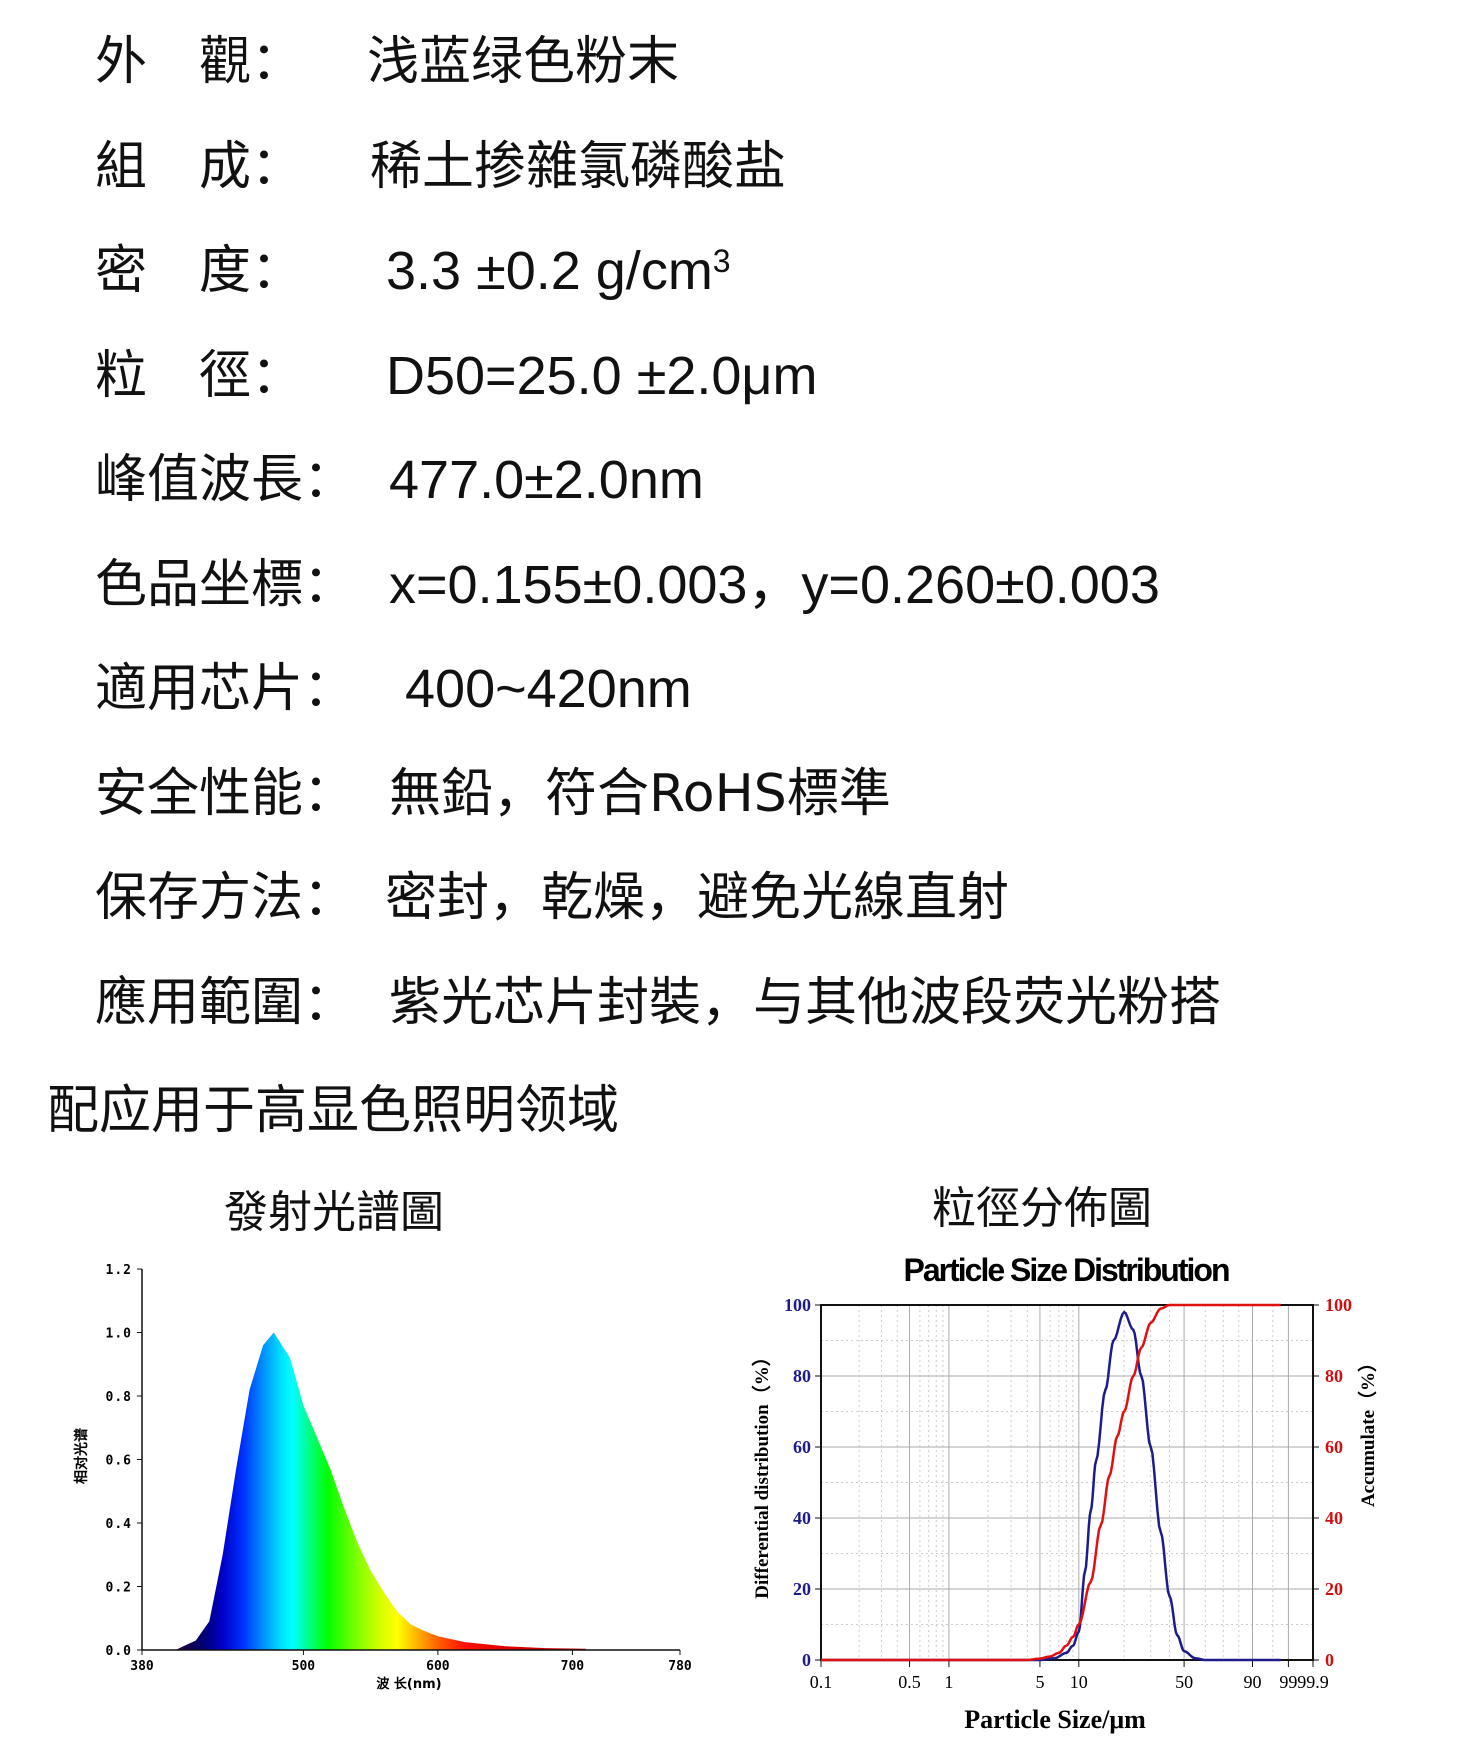 This screenshot has height=1756, width=1476. Describe the element at coordinates (680, 1666) in the screenshot. I see `x-tick-label: 780` at that location.